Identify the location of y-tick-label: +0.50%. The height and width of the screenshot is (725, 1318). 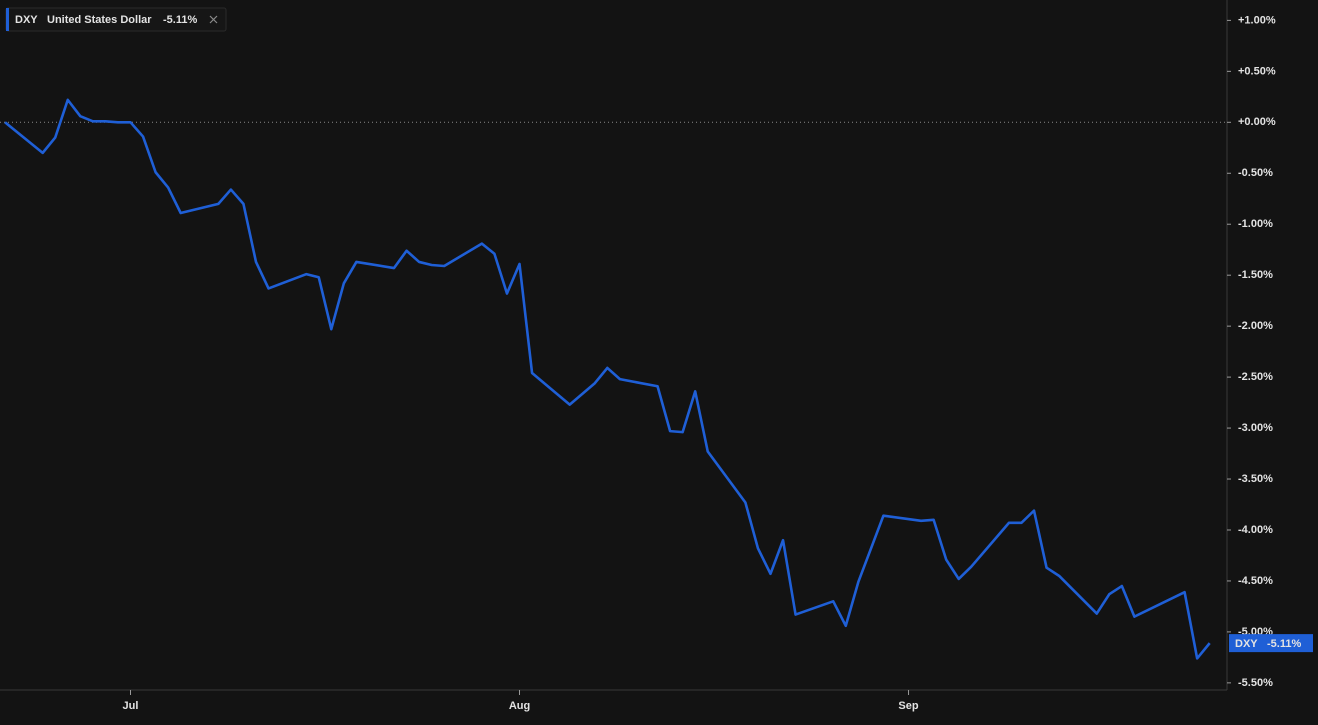
(1257, 71).